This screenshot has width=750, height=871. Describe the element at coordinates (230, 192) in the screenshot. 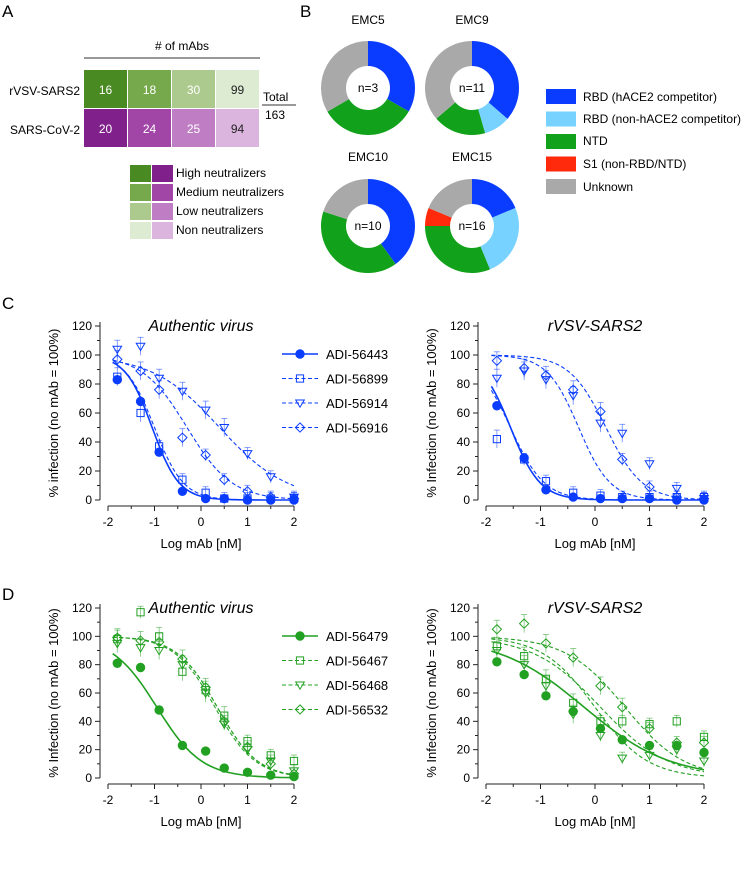

I see `legend-medium: Medium neutralizers` at that location.